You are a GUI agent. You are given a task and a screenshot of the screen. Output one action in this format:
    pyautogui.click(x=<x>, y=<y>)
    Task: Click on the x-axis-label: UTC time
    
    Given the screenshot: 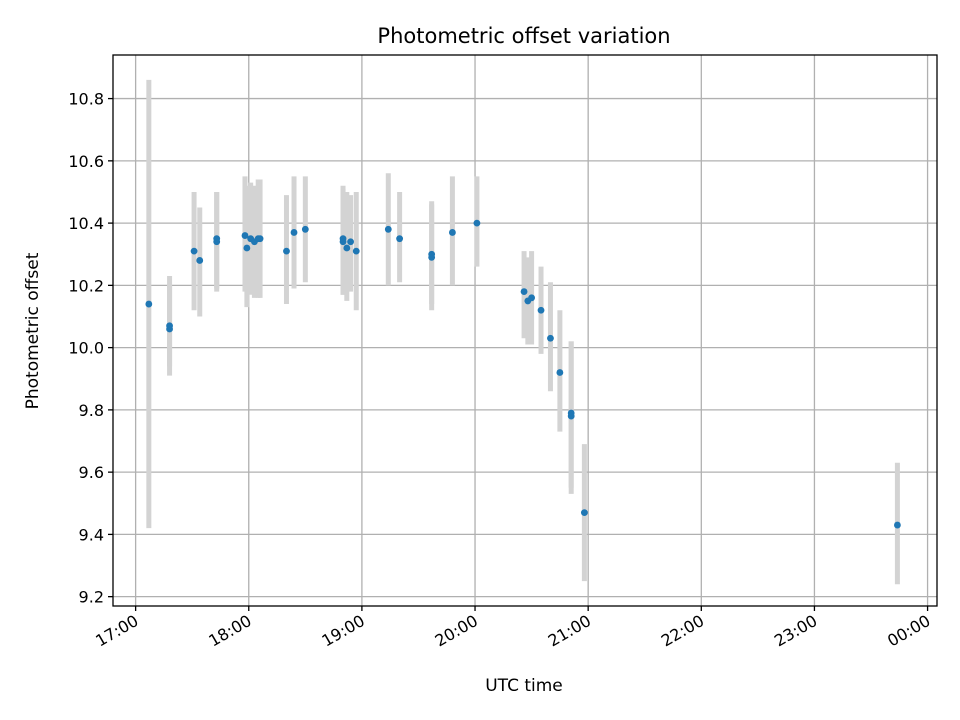 What is the action you would take?
    pyautogui.click(x=524, y=686)
    